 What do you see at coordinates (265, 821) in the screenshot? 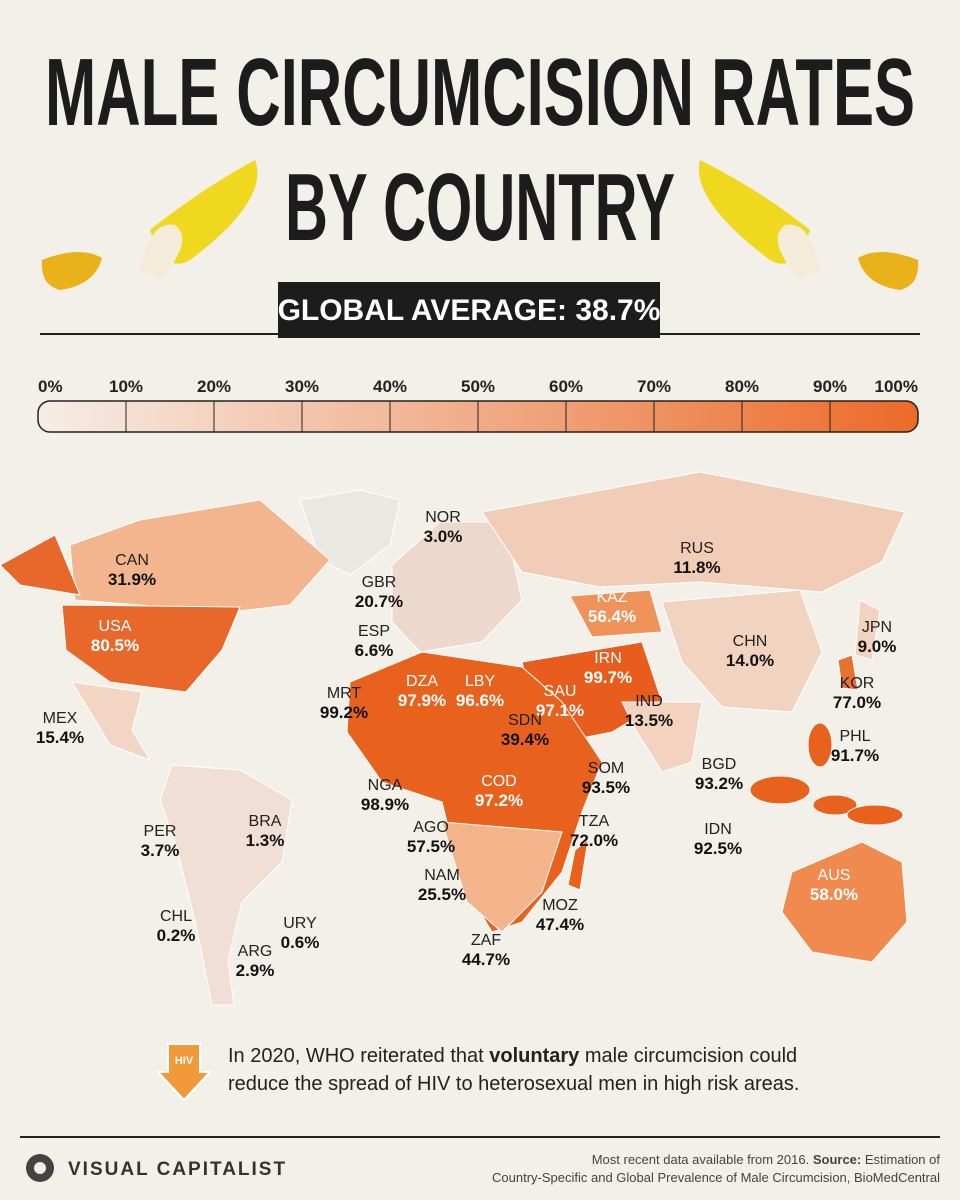
I see `country-code: BRA` at bounding box center [265, 821].